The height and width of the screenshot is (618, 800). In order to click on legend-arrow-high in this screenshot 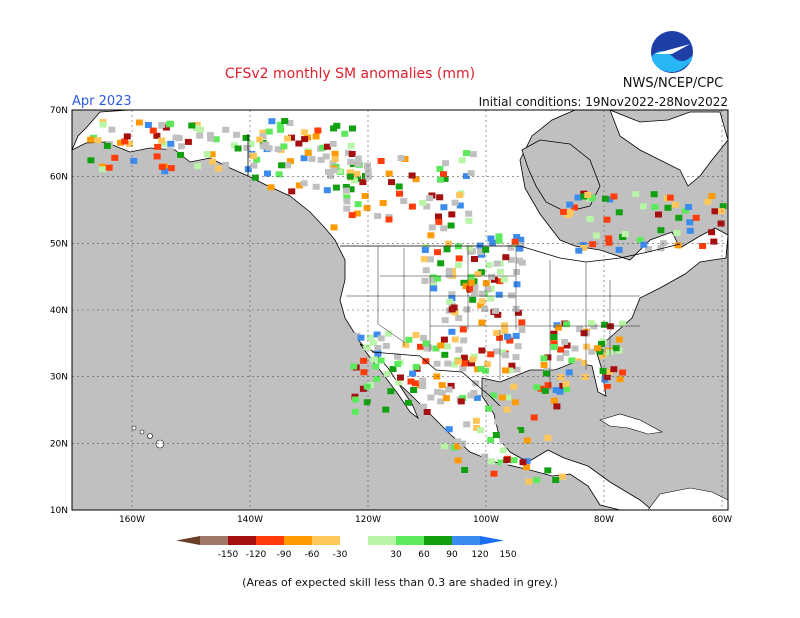, I will do `click(492, 540)`.